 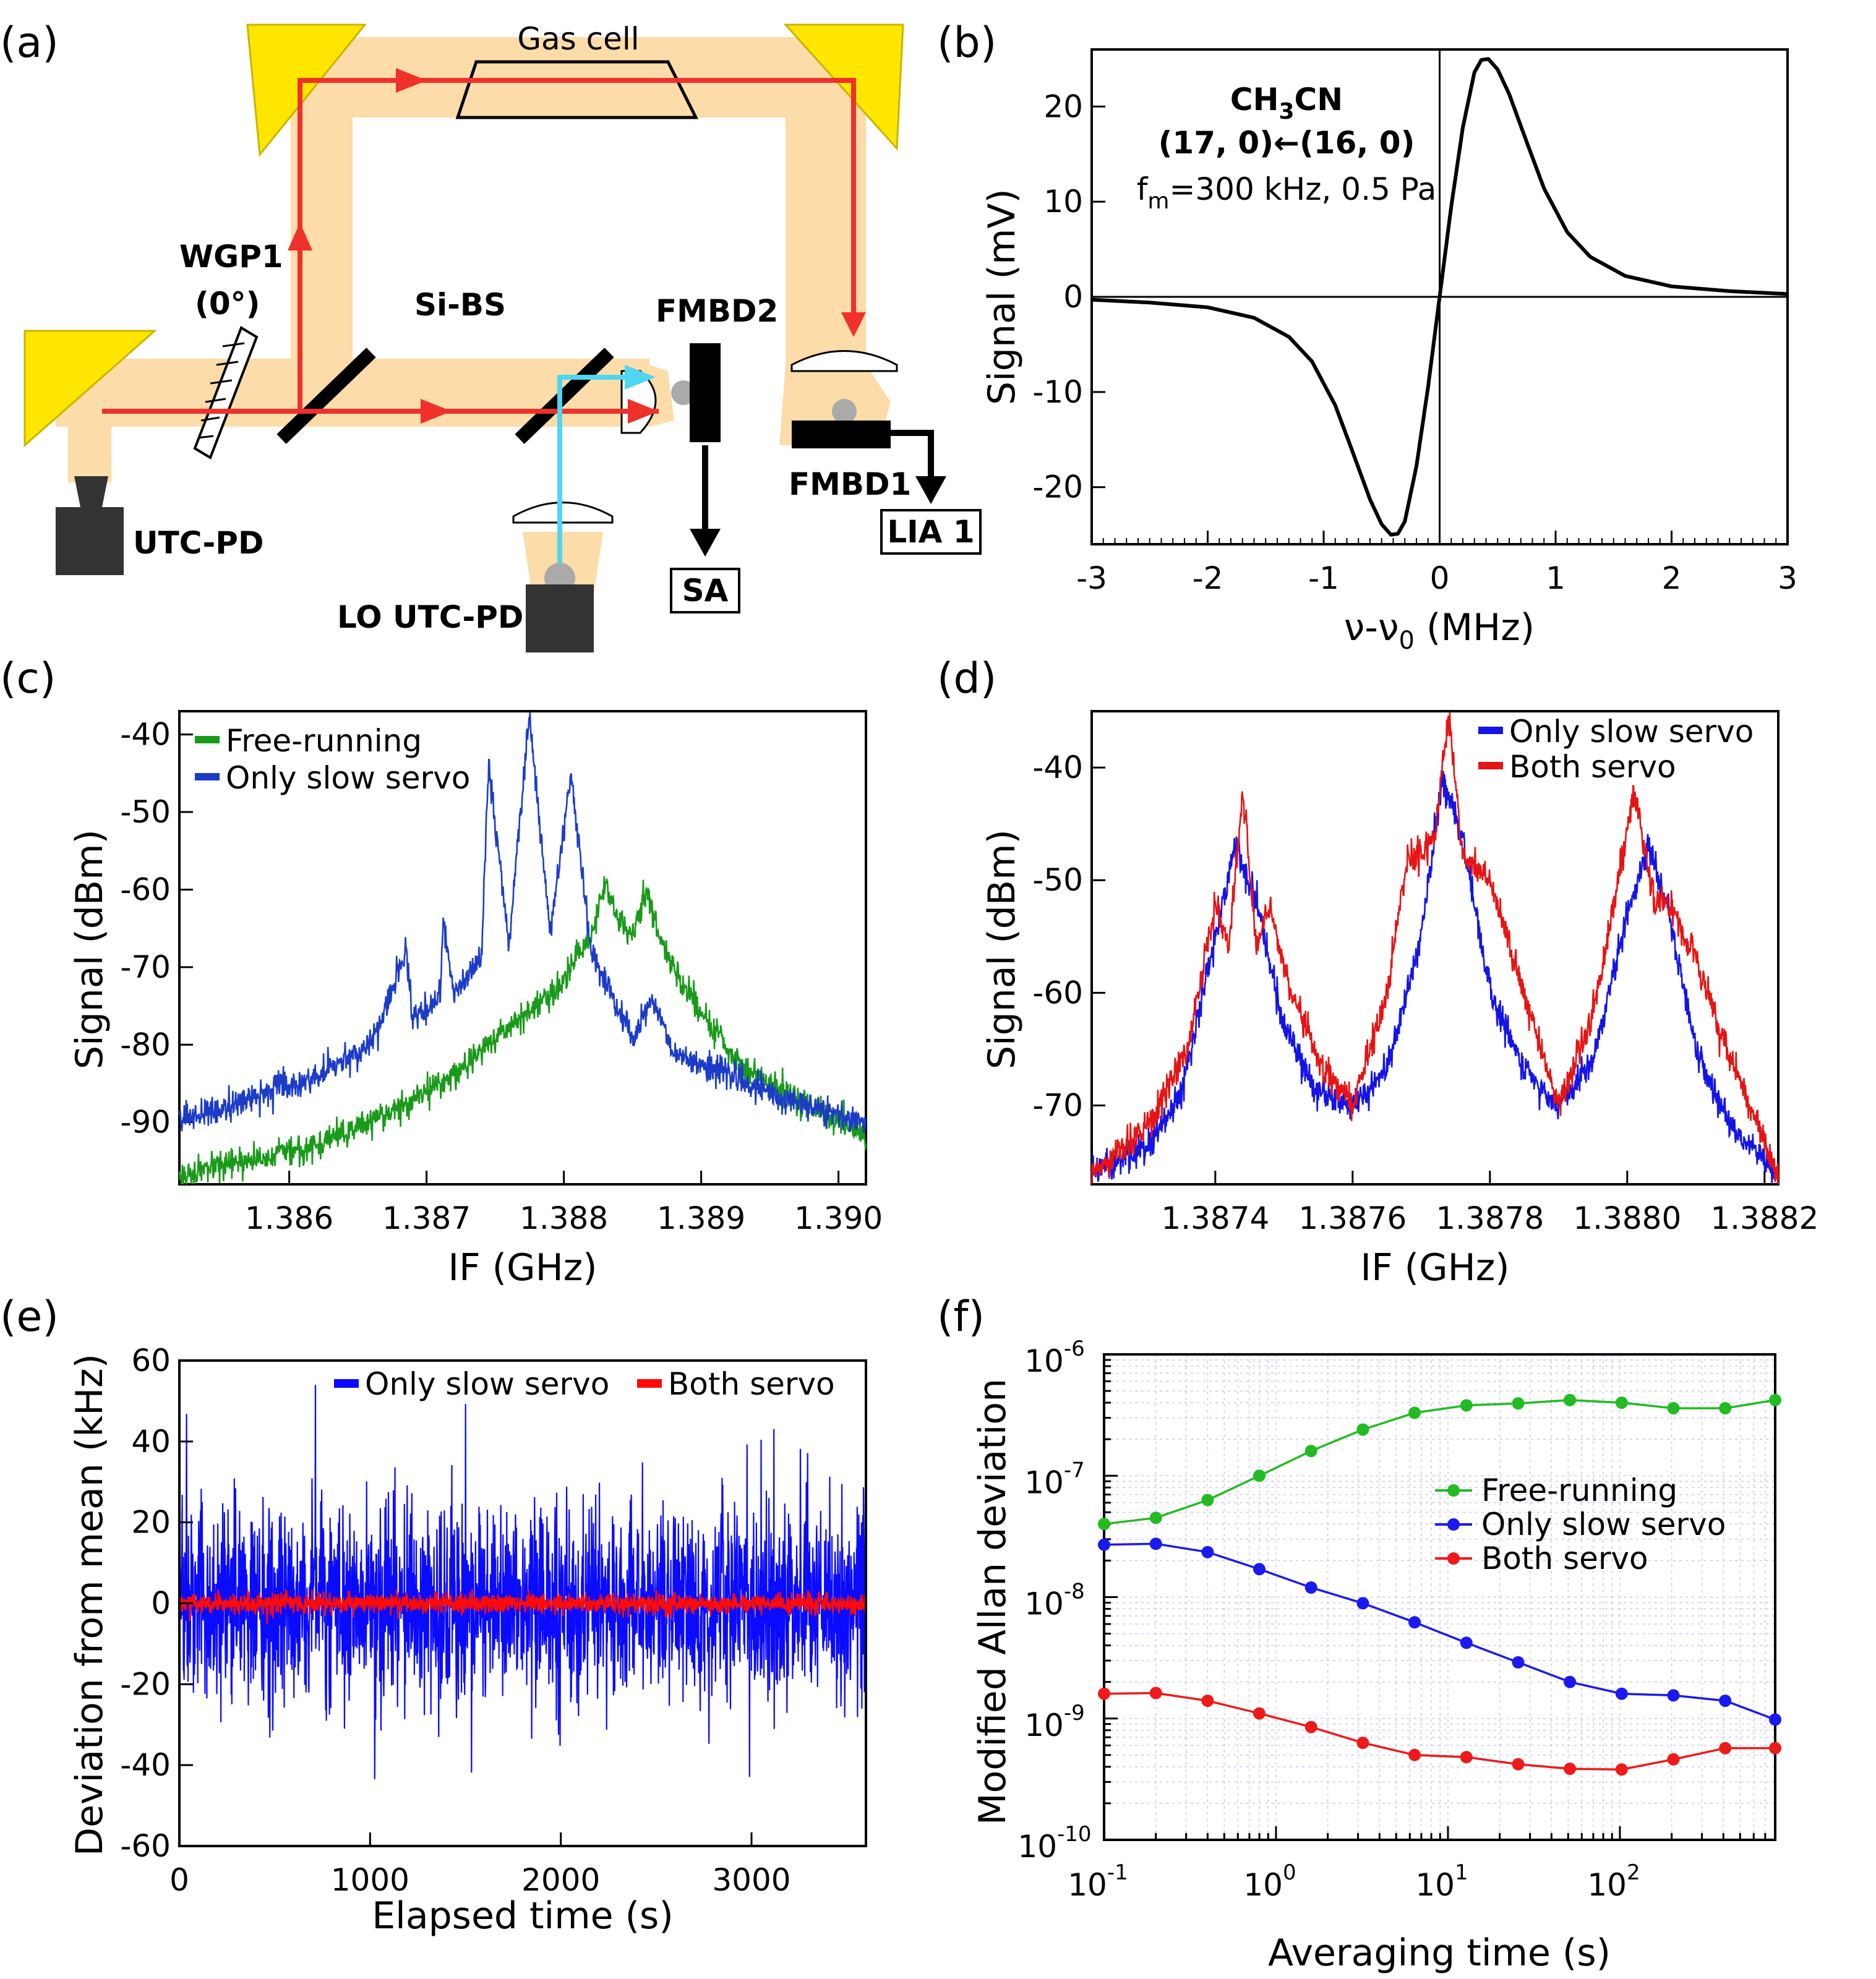 I want to click on y-tick-label: -40, so click(x=145, y=735).